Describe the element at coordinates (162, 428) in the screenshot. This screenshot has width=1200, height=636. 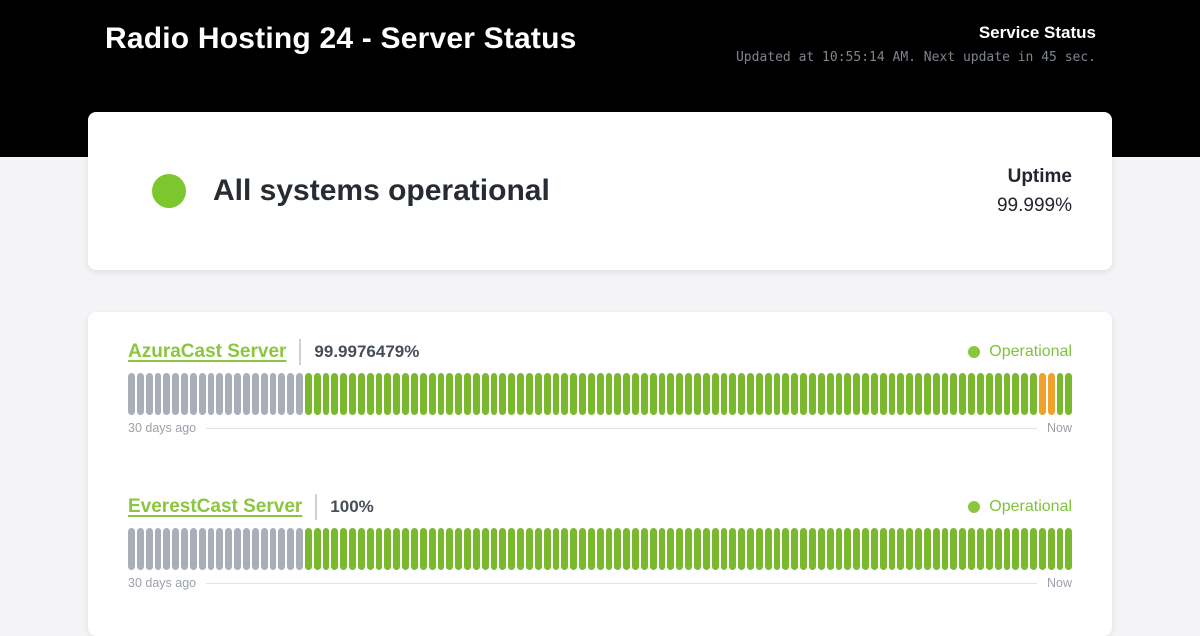
I see `axis-left-label: 30 days ago` at that location.